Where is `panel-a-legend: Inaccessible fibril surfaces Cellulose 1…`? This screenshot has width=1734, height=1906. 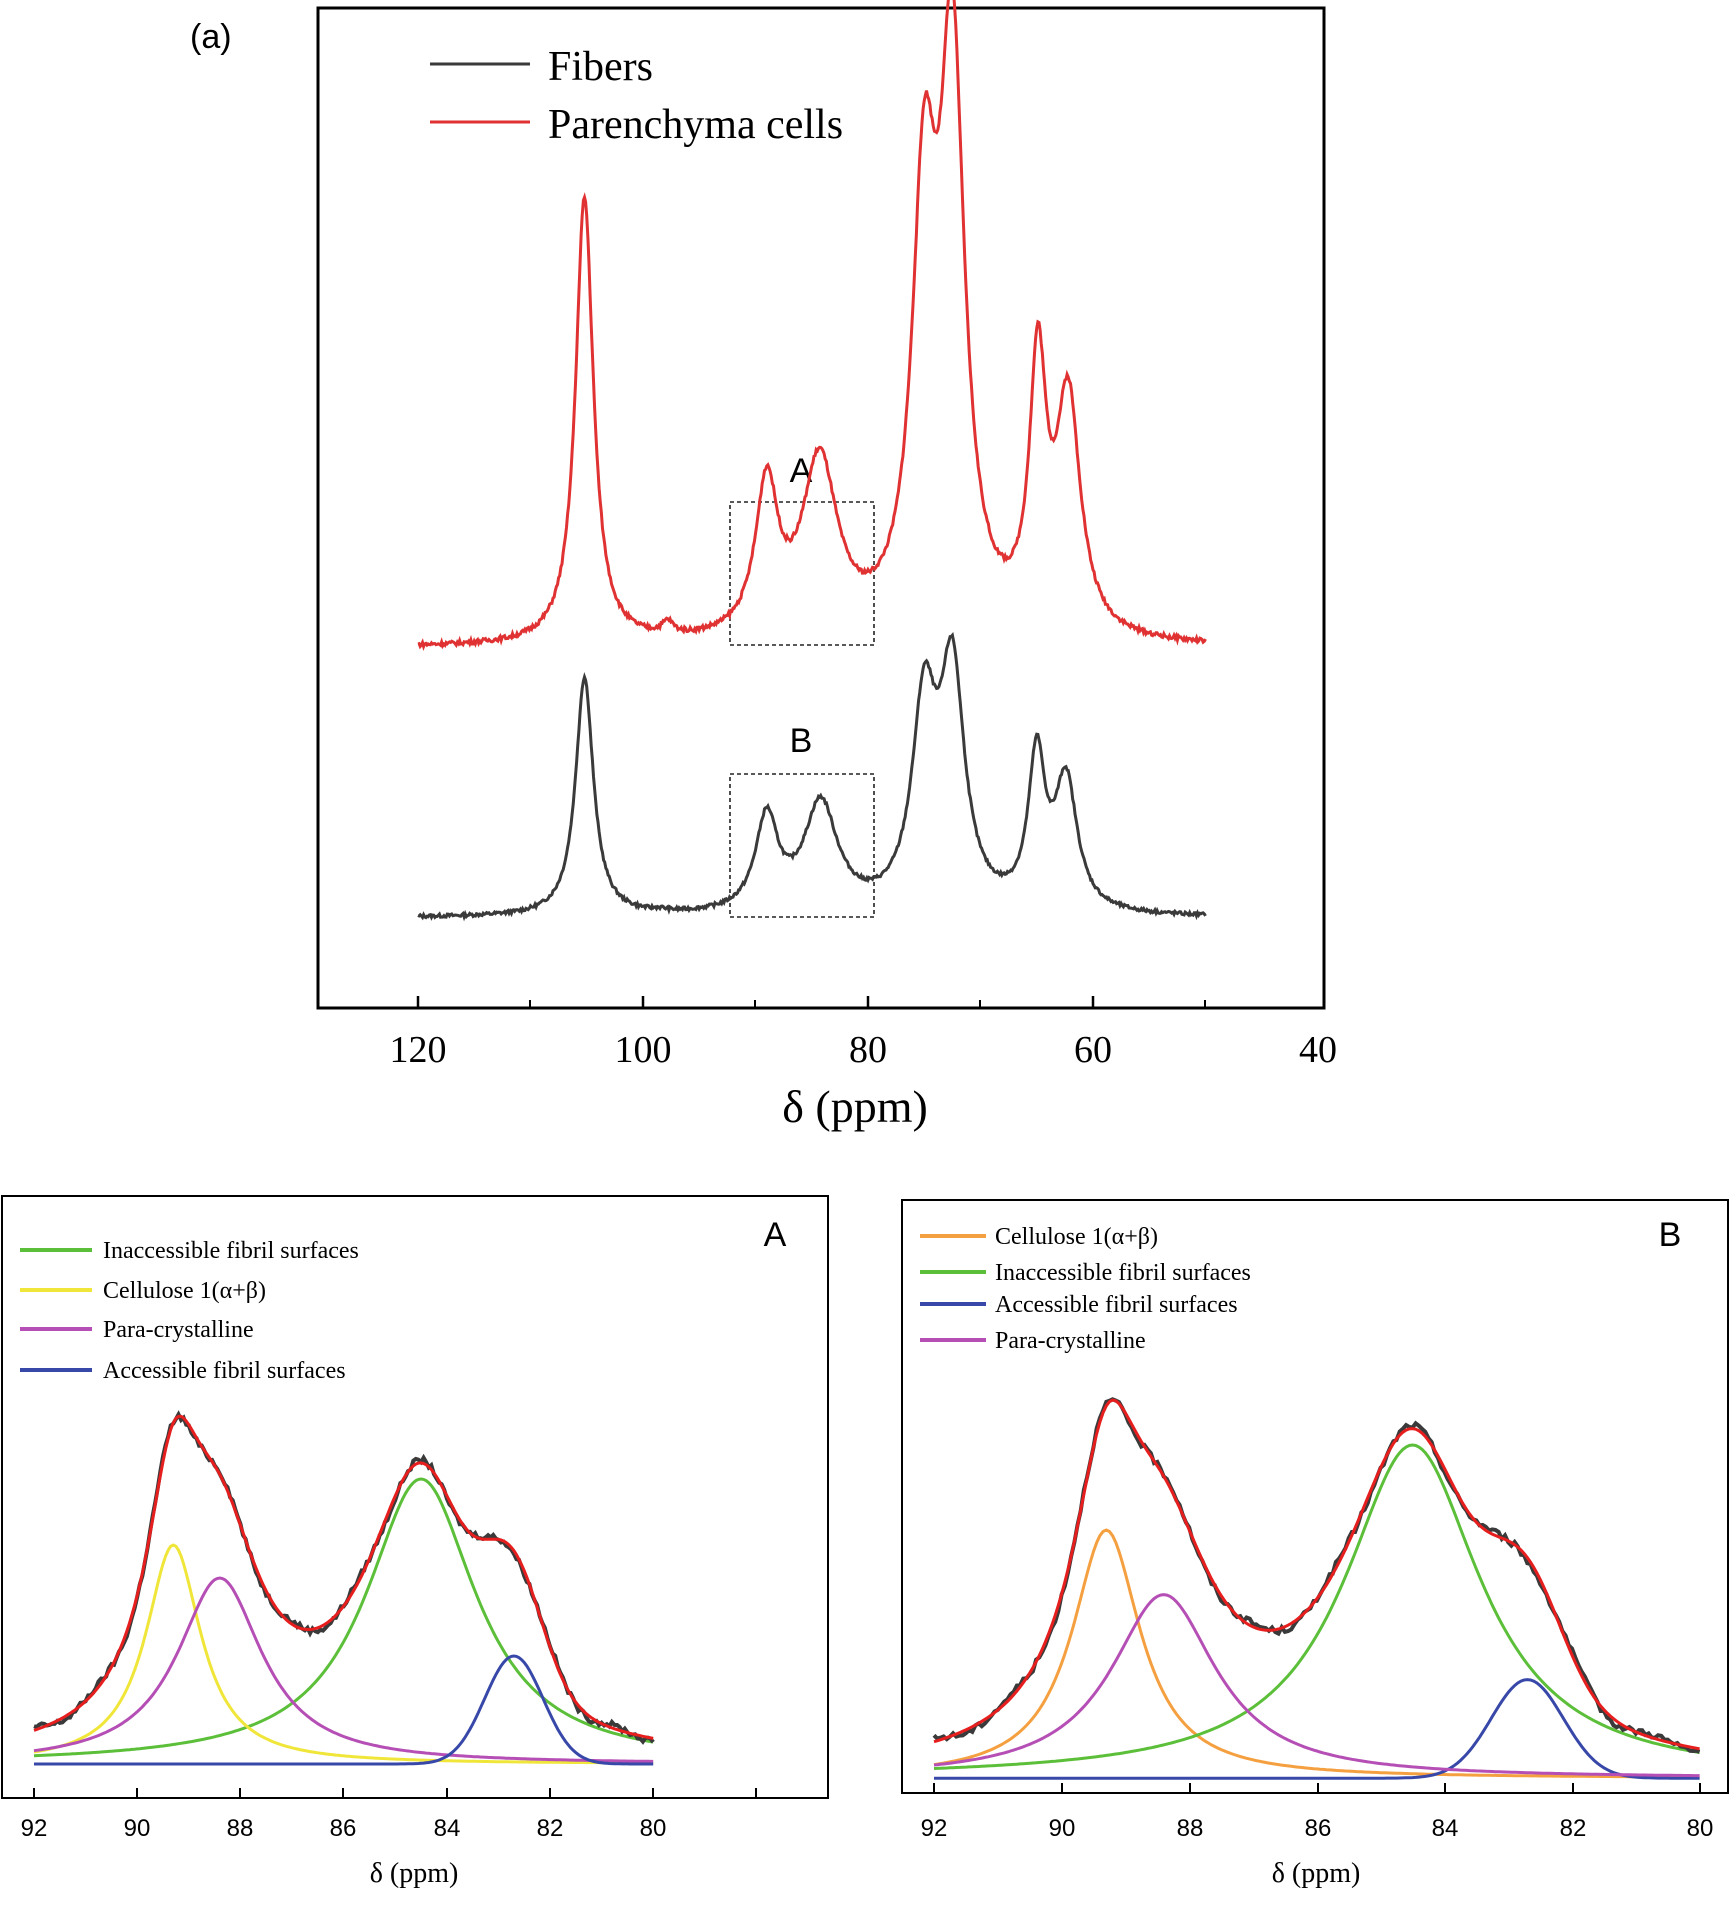 panel-a-legend: Inaccessible fibril surfaces Cellulose 1… is located at coordinates (189, 1311).